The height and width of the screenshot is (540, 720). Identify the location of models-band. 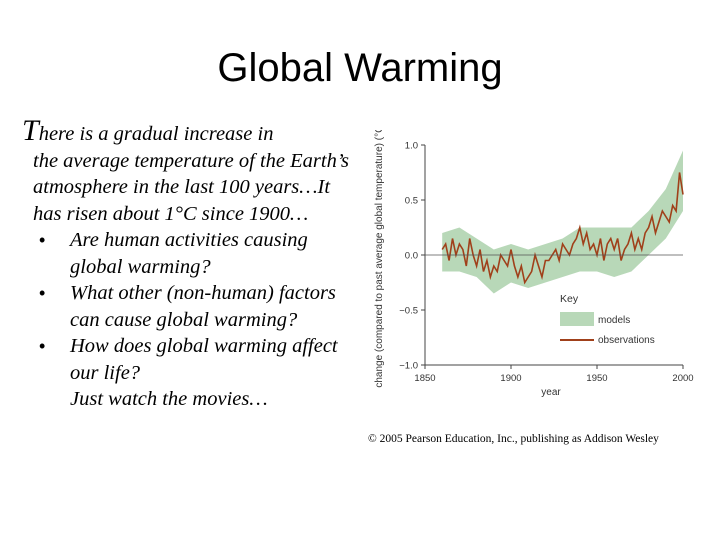
(562, 222).